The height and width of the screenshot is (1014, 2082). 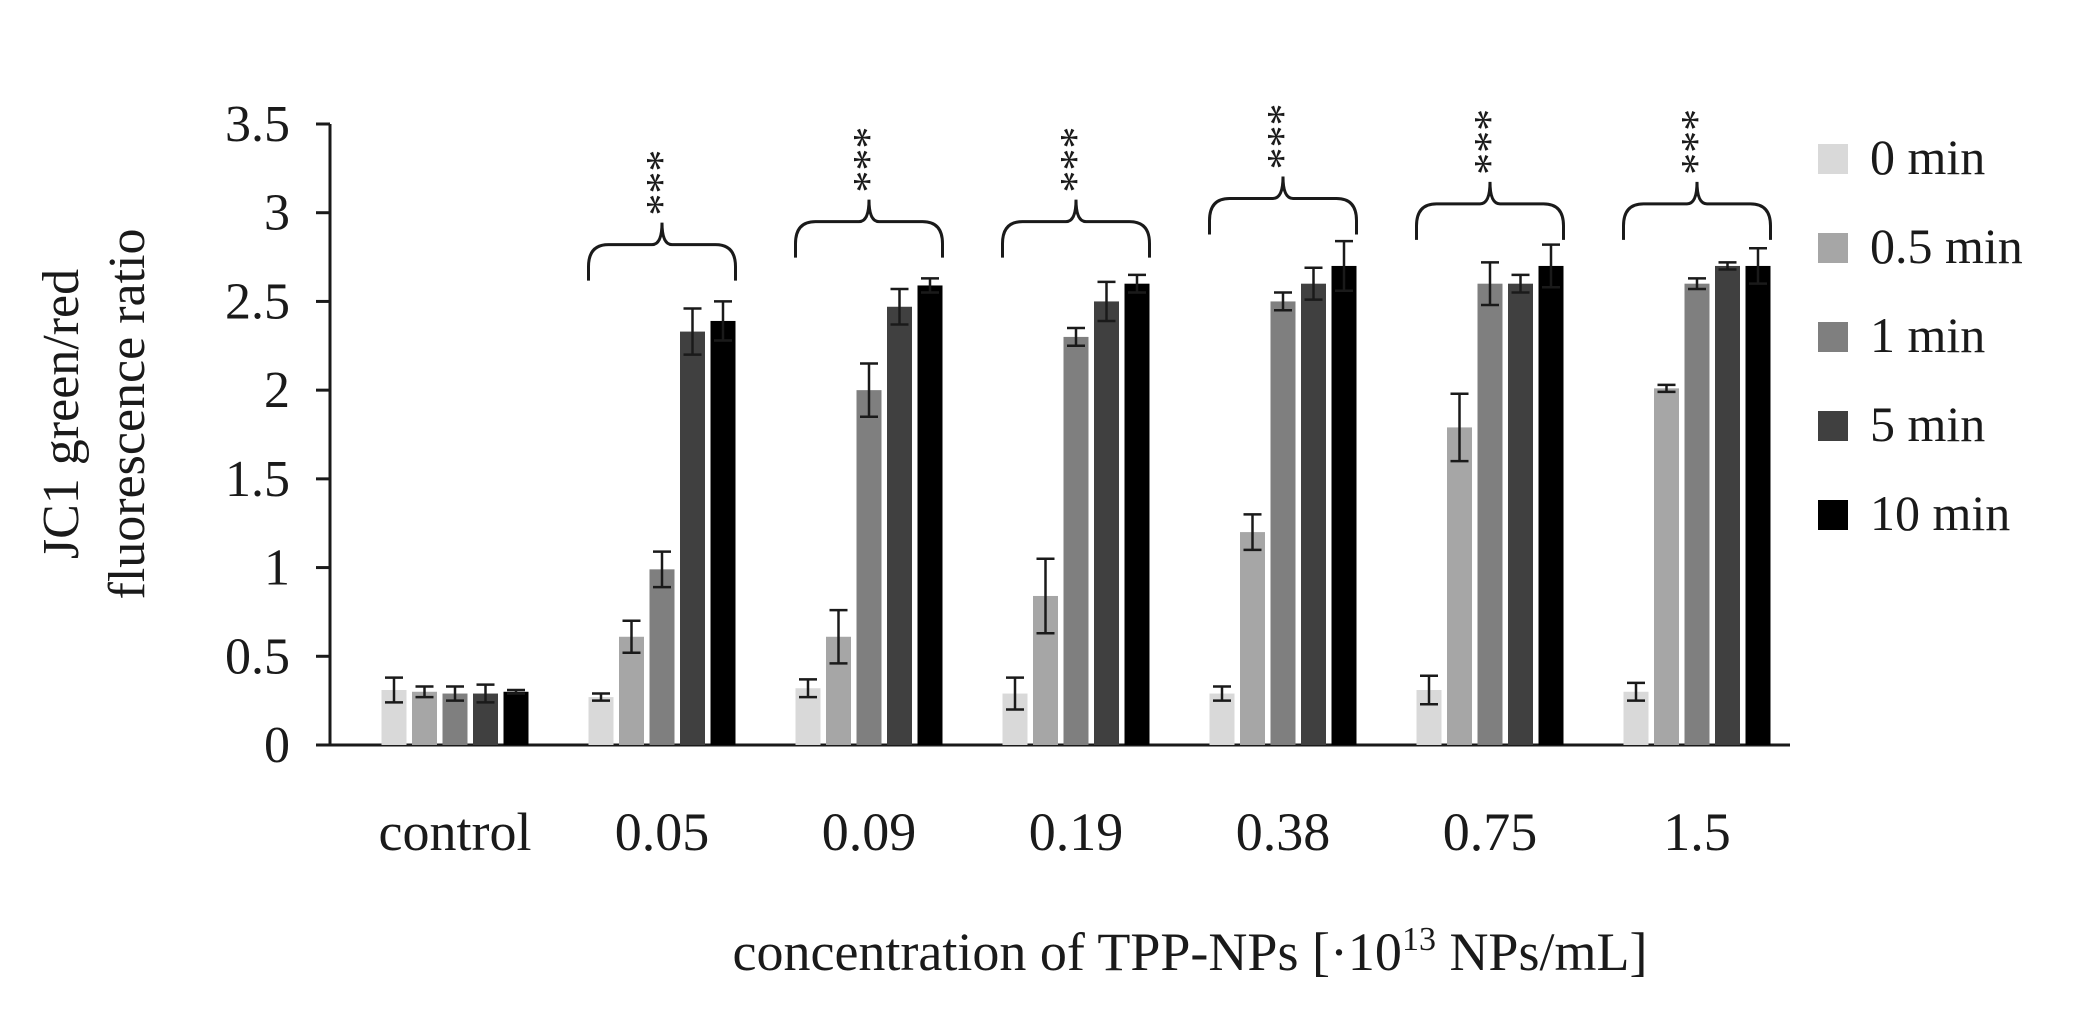 I want to click on y-tick-label: 0.5, so click(x=257, y=656).